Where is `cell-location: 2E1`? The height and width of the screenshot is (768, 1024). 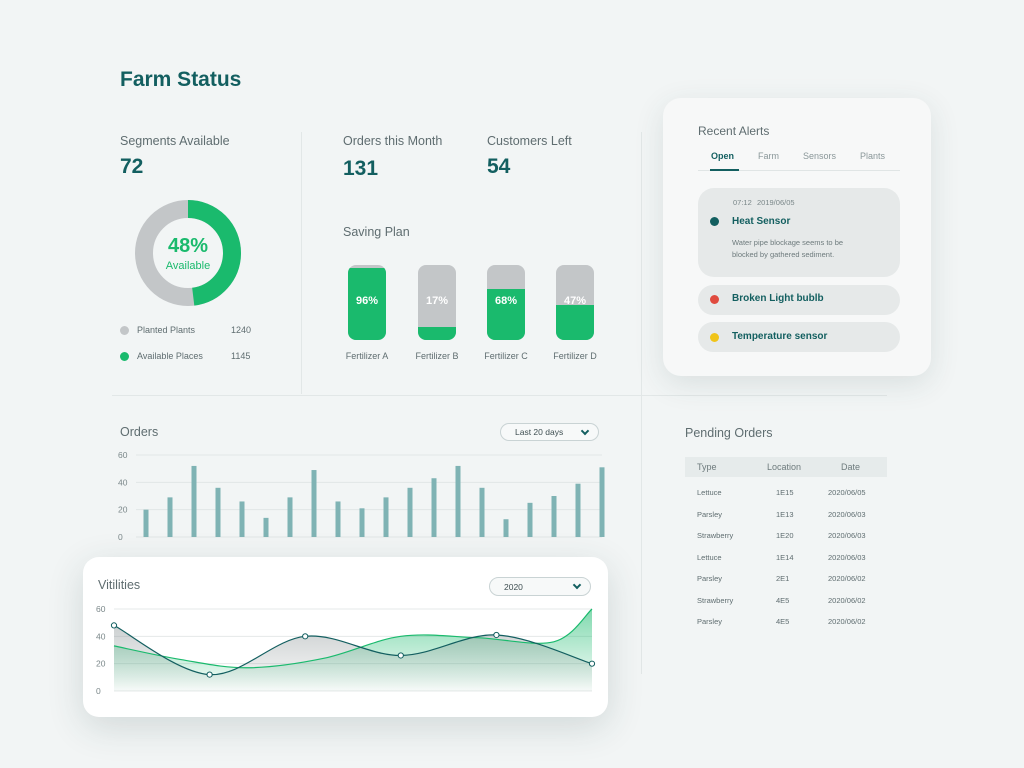 cell-location: 2E1 is located at coordinates (783, 578).